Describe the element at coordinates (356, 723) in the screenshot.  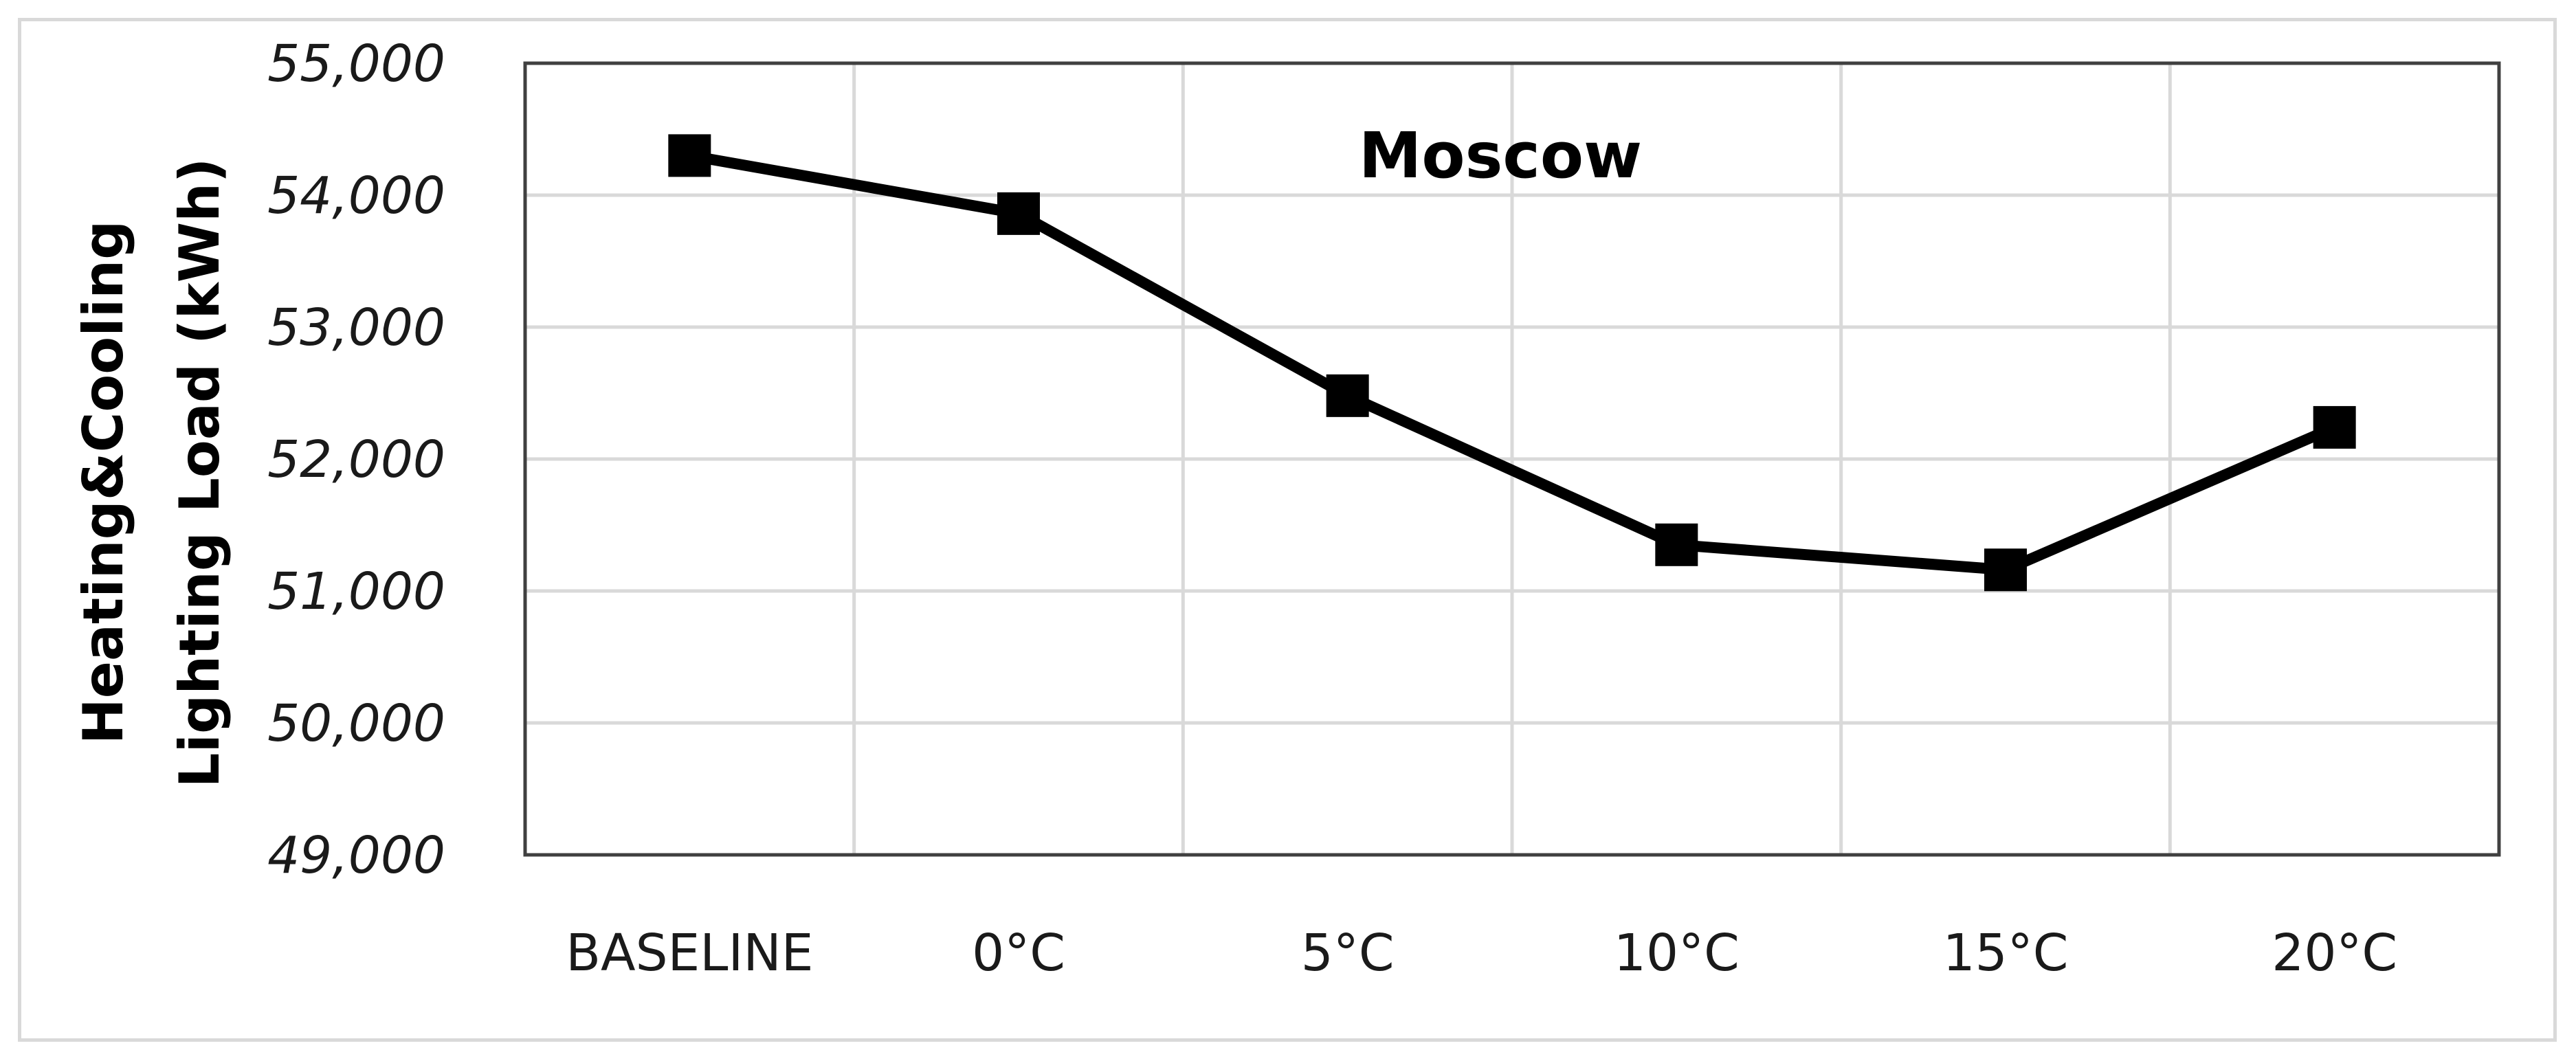
I see `y-tick-label: 50,000` at that location.